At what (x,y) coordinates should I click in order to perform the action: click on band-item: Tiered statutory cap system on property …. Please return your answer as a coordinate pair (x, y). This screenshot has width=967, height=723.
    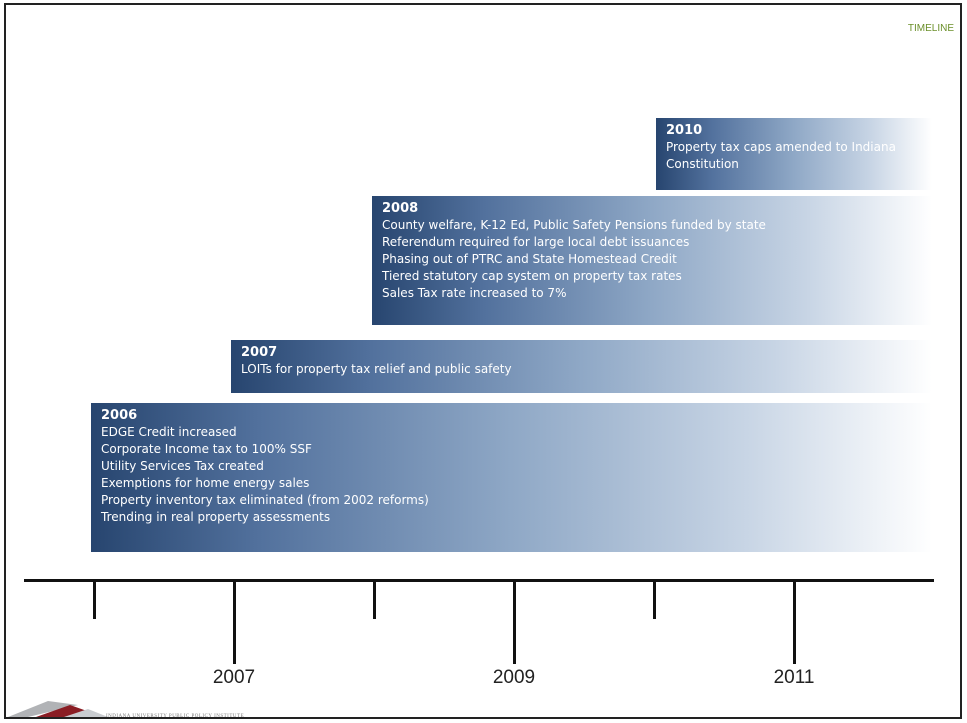
    Looking at the image, I should click on (532, 276).